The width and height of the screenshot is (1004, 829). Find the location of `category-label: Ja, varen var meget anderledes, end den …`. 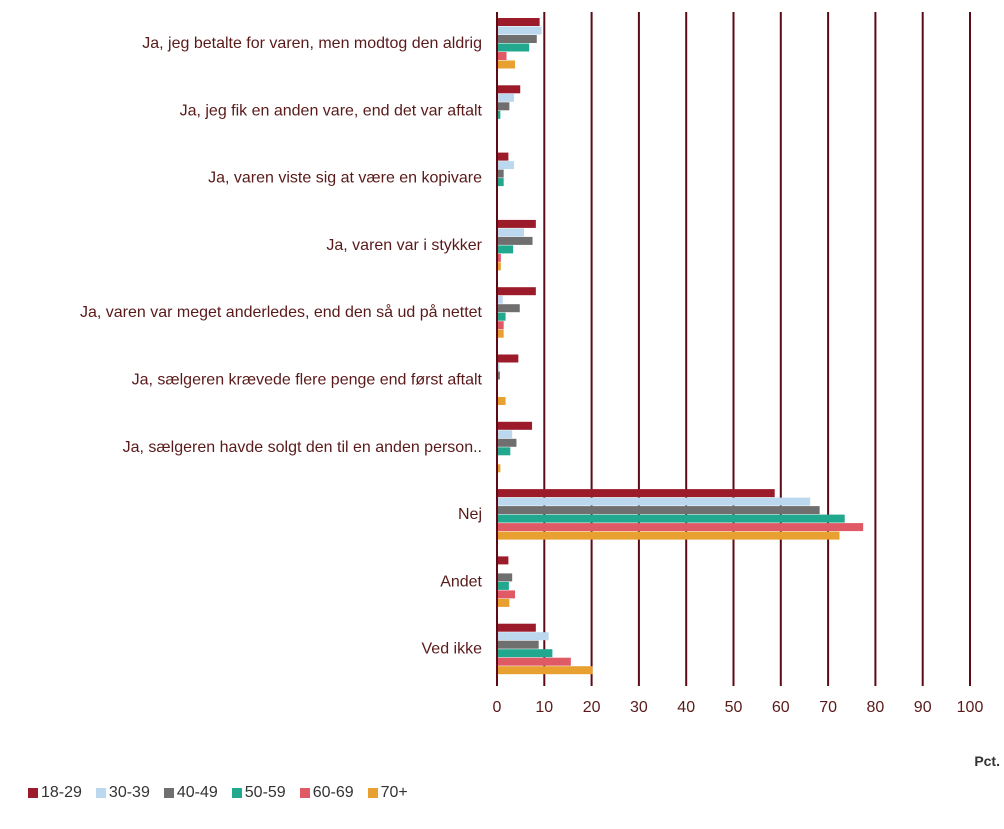

category-label: Ja, varen var meget anderledes, end den … is located at coordinates (281, 312).